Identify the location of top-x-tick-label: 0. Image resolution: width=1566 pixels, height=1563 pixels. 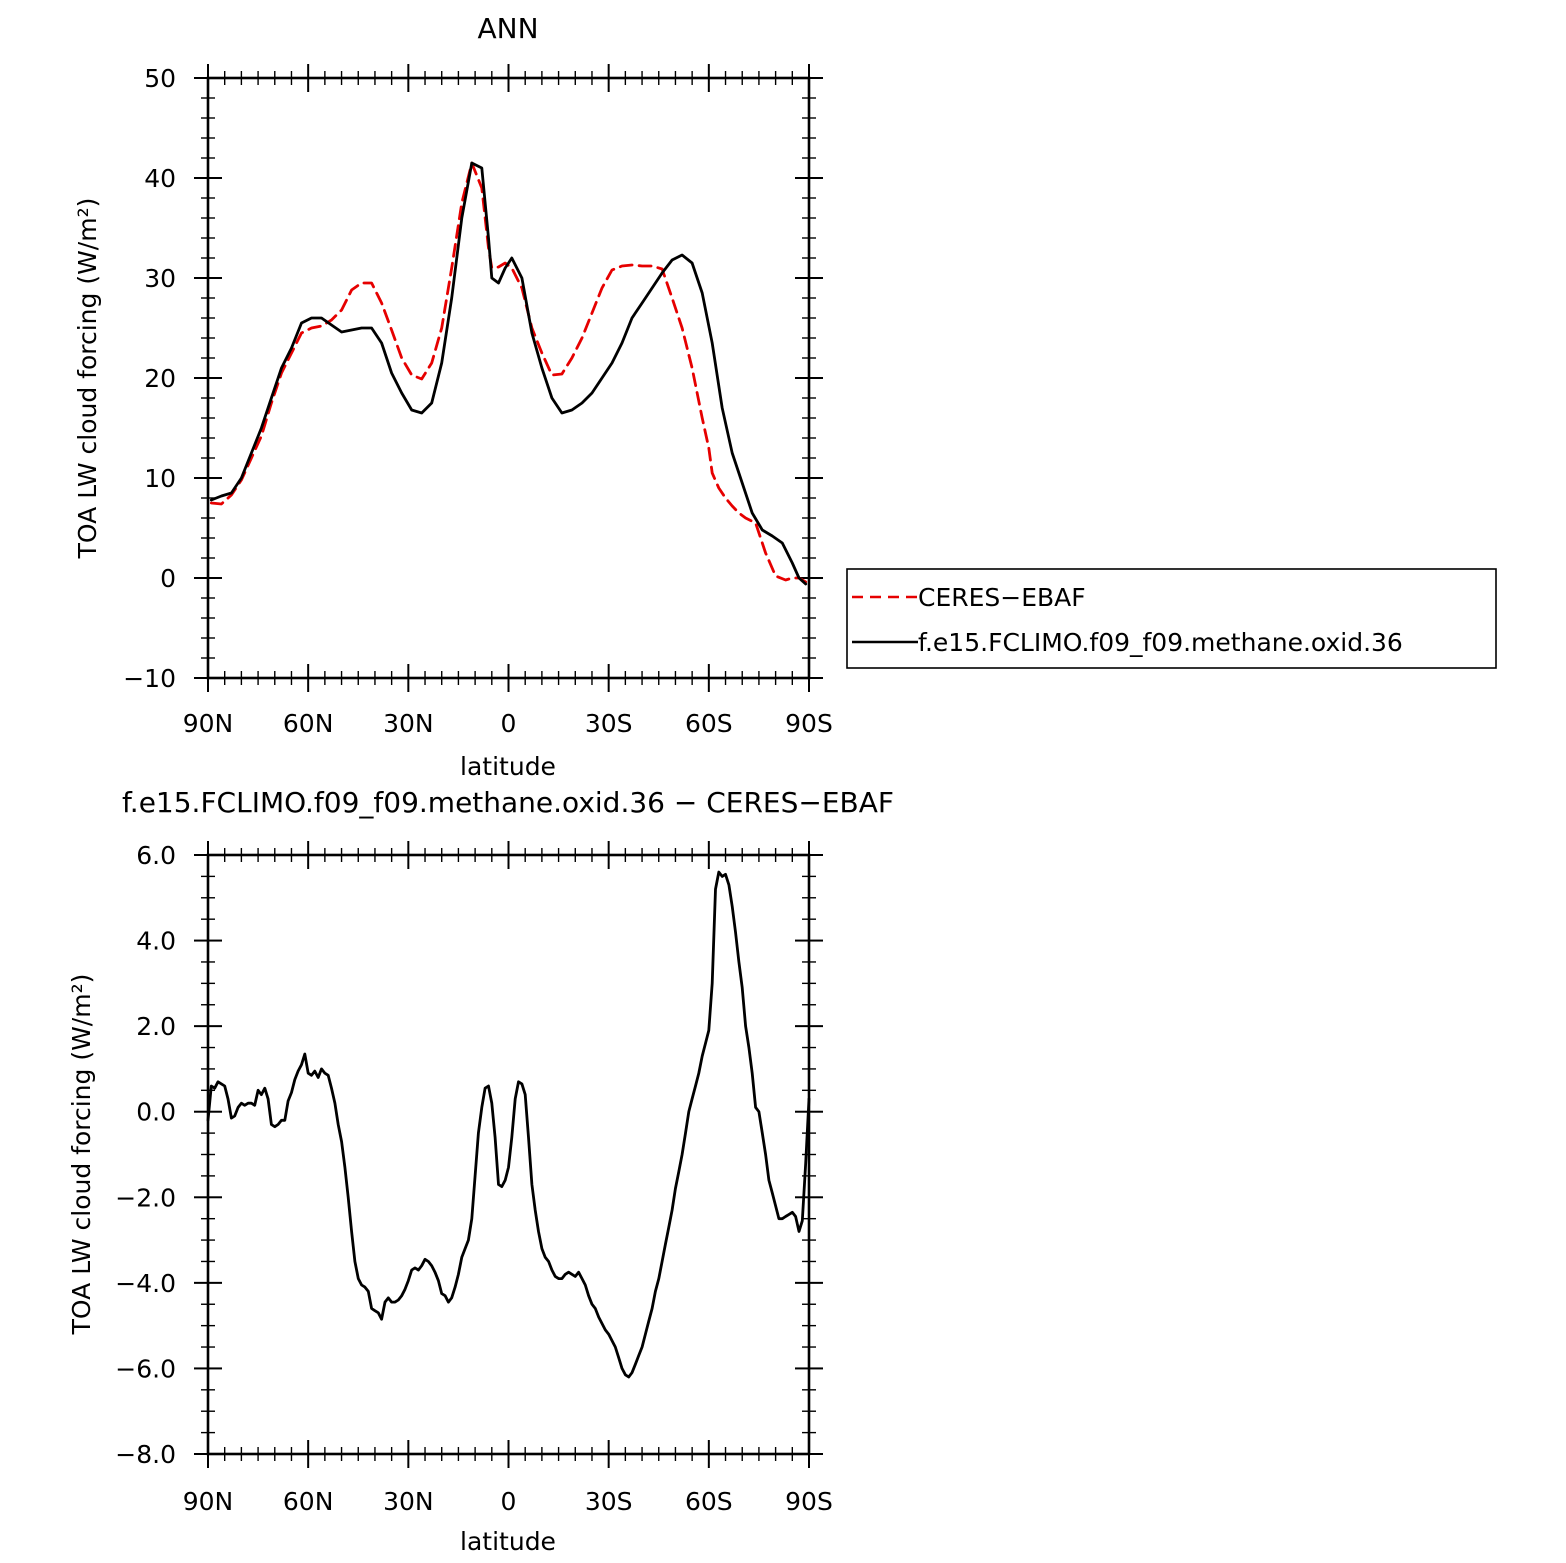
(509, 723).